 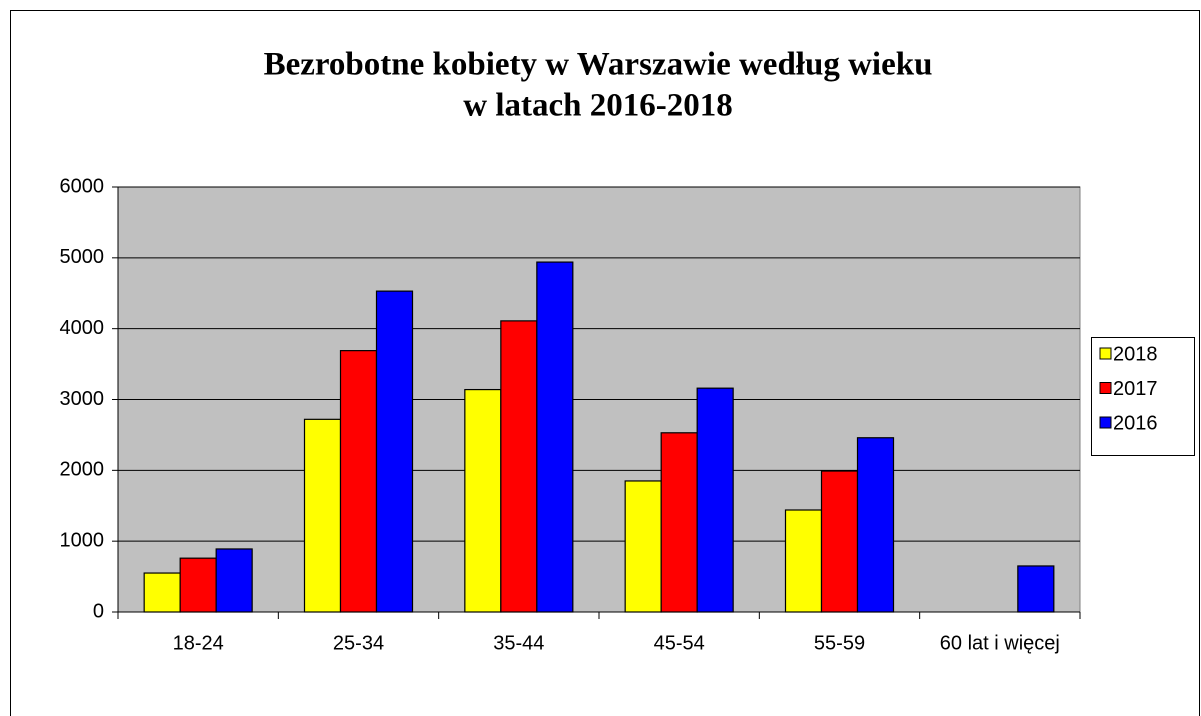 I want to click on y-tick-label: 6000, so click(x=82, y=186).